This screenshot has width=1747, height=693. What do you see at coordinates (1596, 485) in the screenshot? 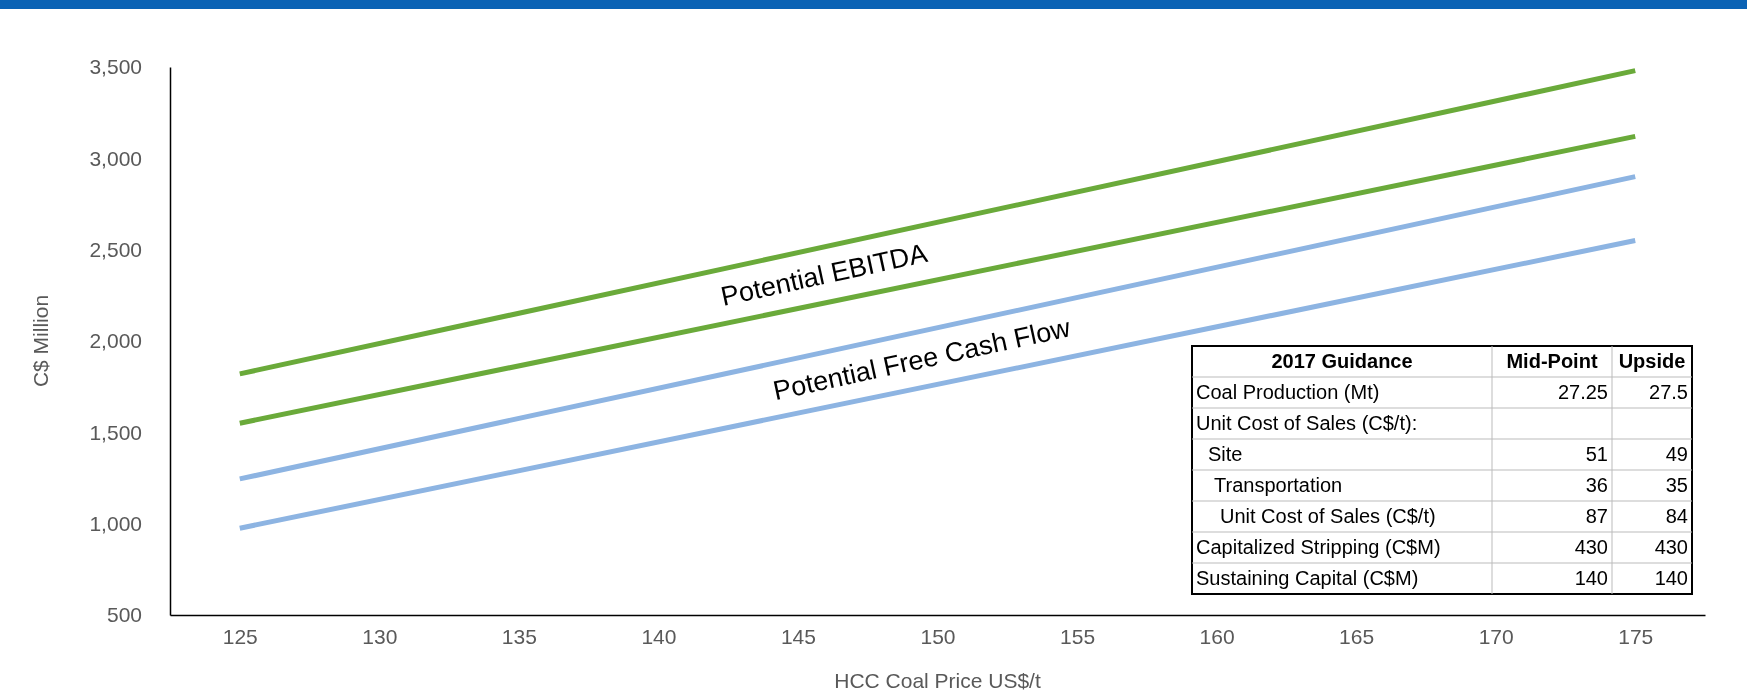
I see `annotation: 36` at bounding box center [1596, 485].